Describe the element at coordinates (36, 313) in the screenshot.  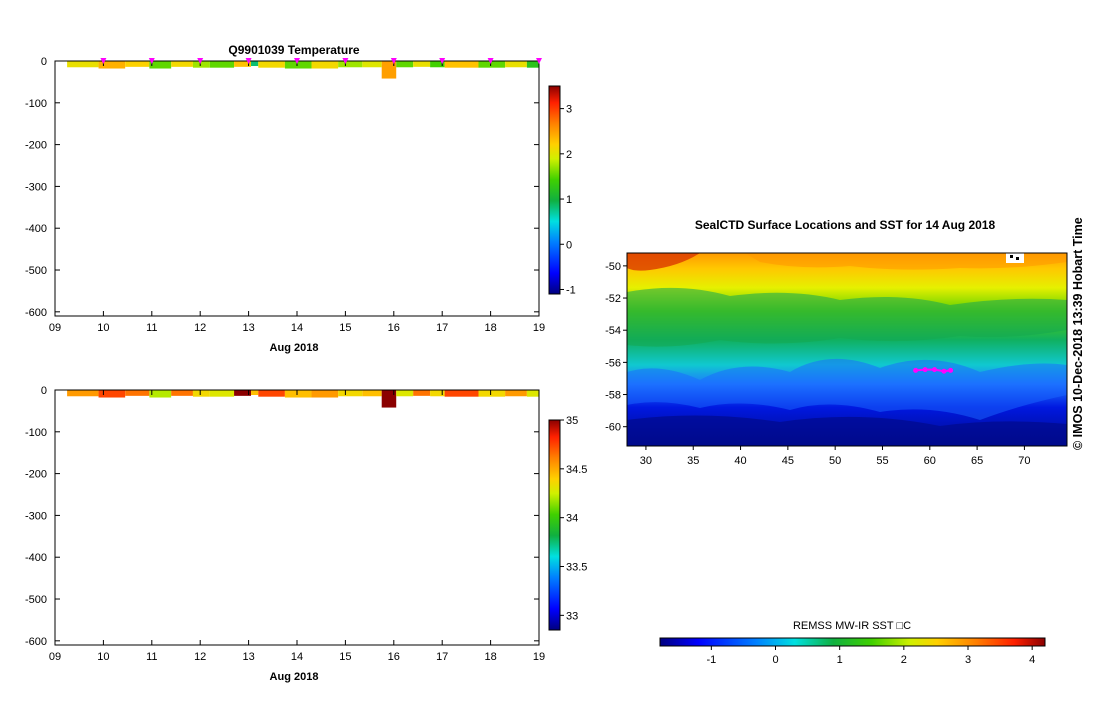
I see `p1-ytick-label: -600` at that location.